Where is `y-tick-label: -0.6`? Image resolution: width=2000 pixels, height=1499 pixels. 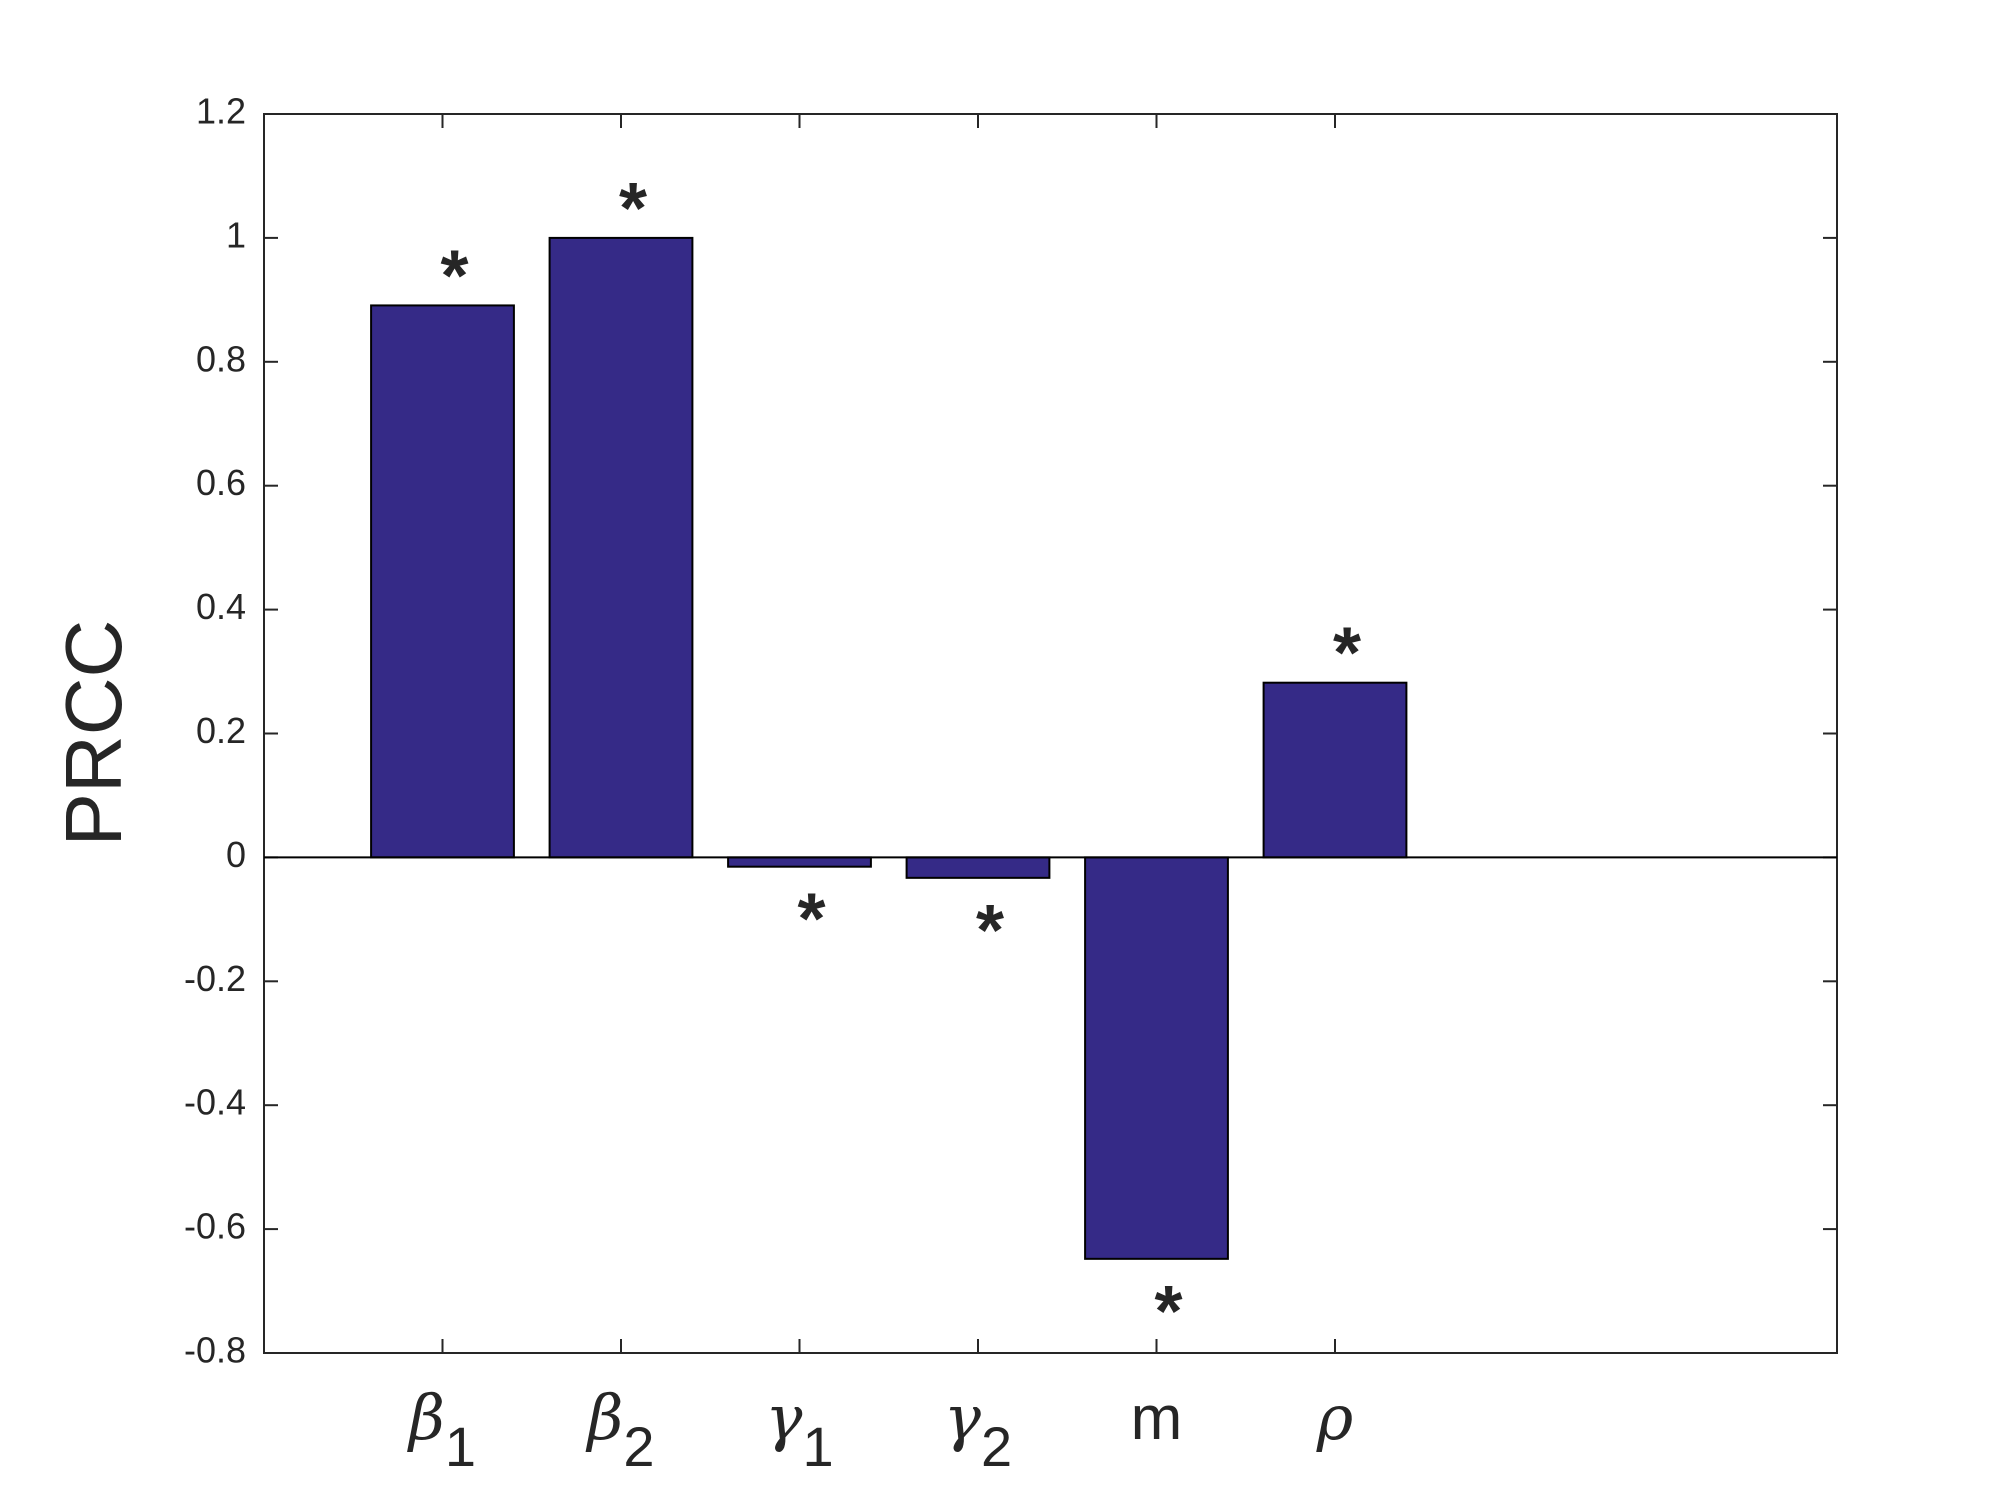 y-tick-label: -0.6 is located at coordinates (215, 1226).